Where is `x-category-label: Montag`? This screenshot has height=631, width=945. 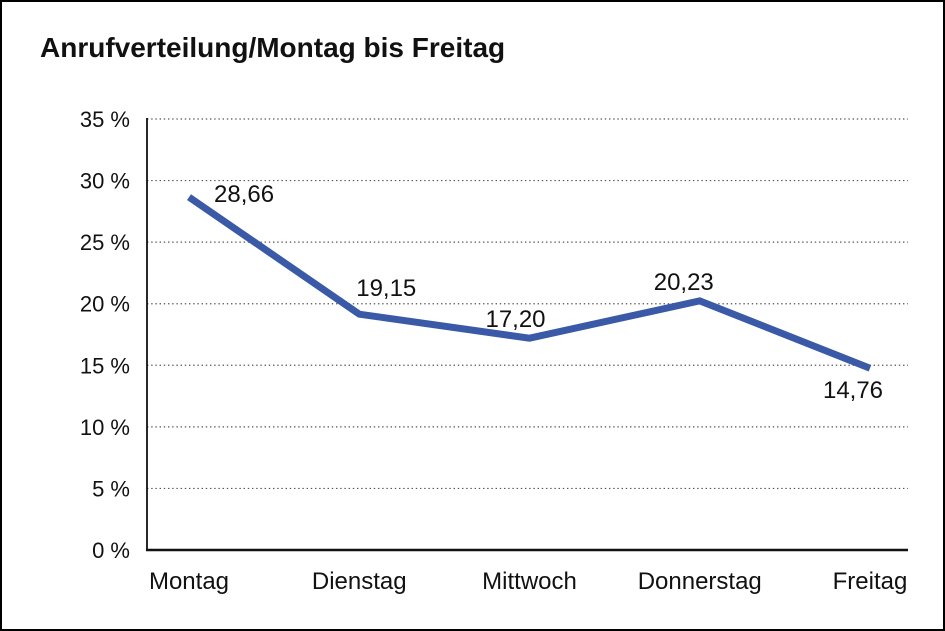
x-category-label: Montag is located at coordinates (189, 581).